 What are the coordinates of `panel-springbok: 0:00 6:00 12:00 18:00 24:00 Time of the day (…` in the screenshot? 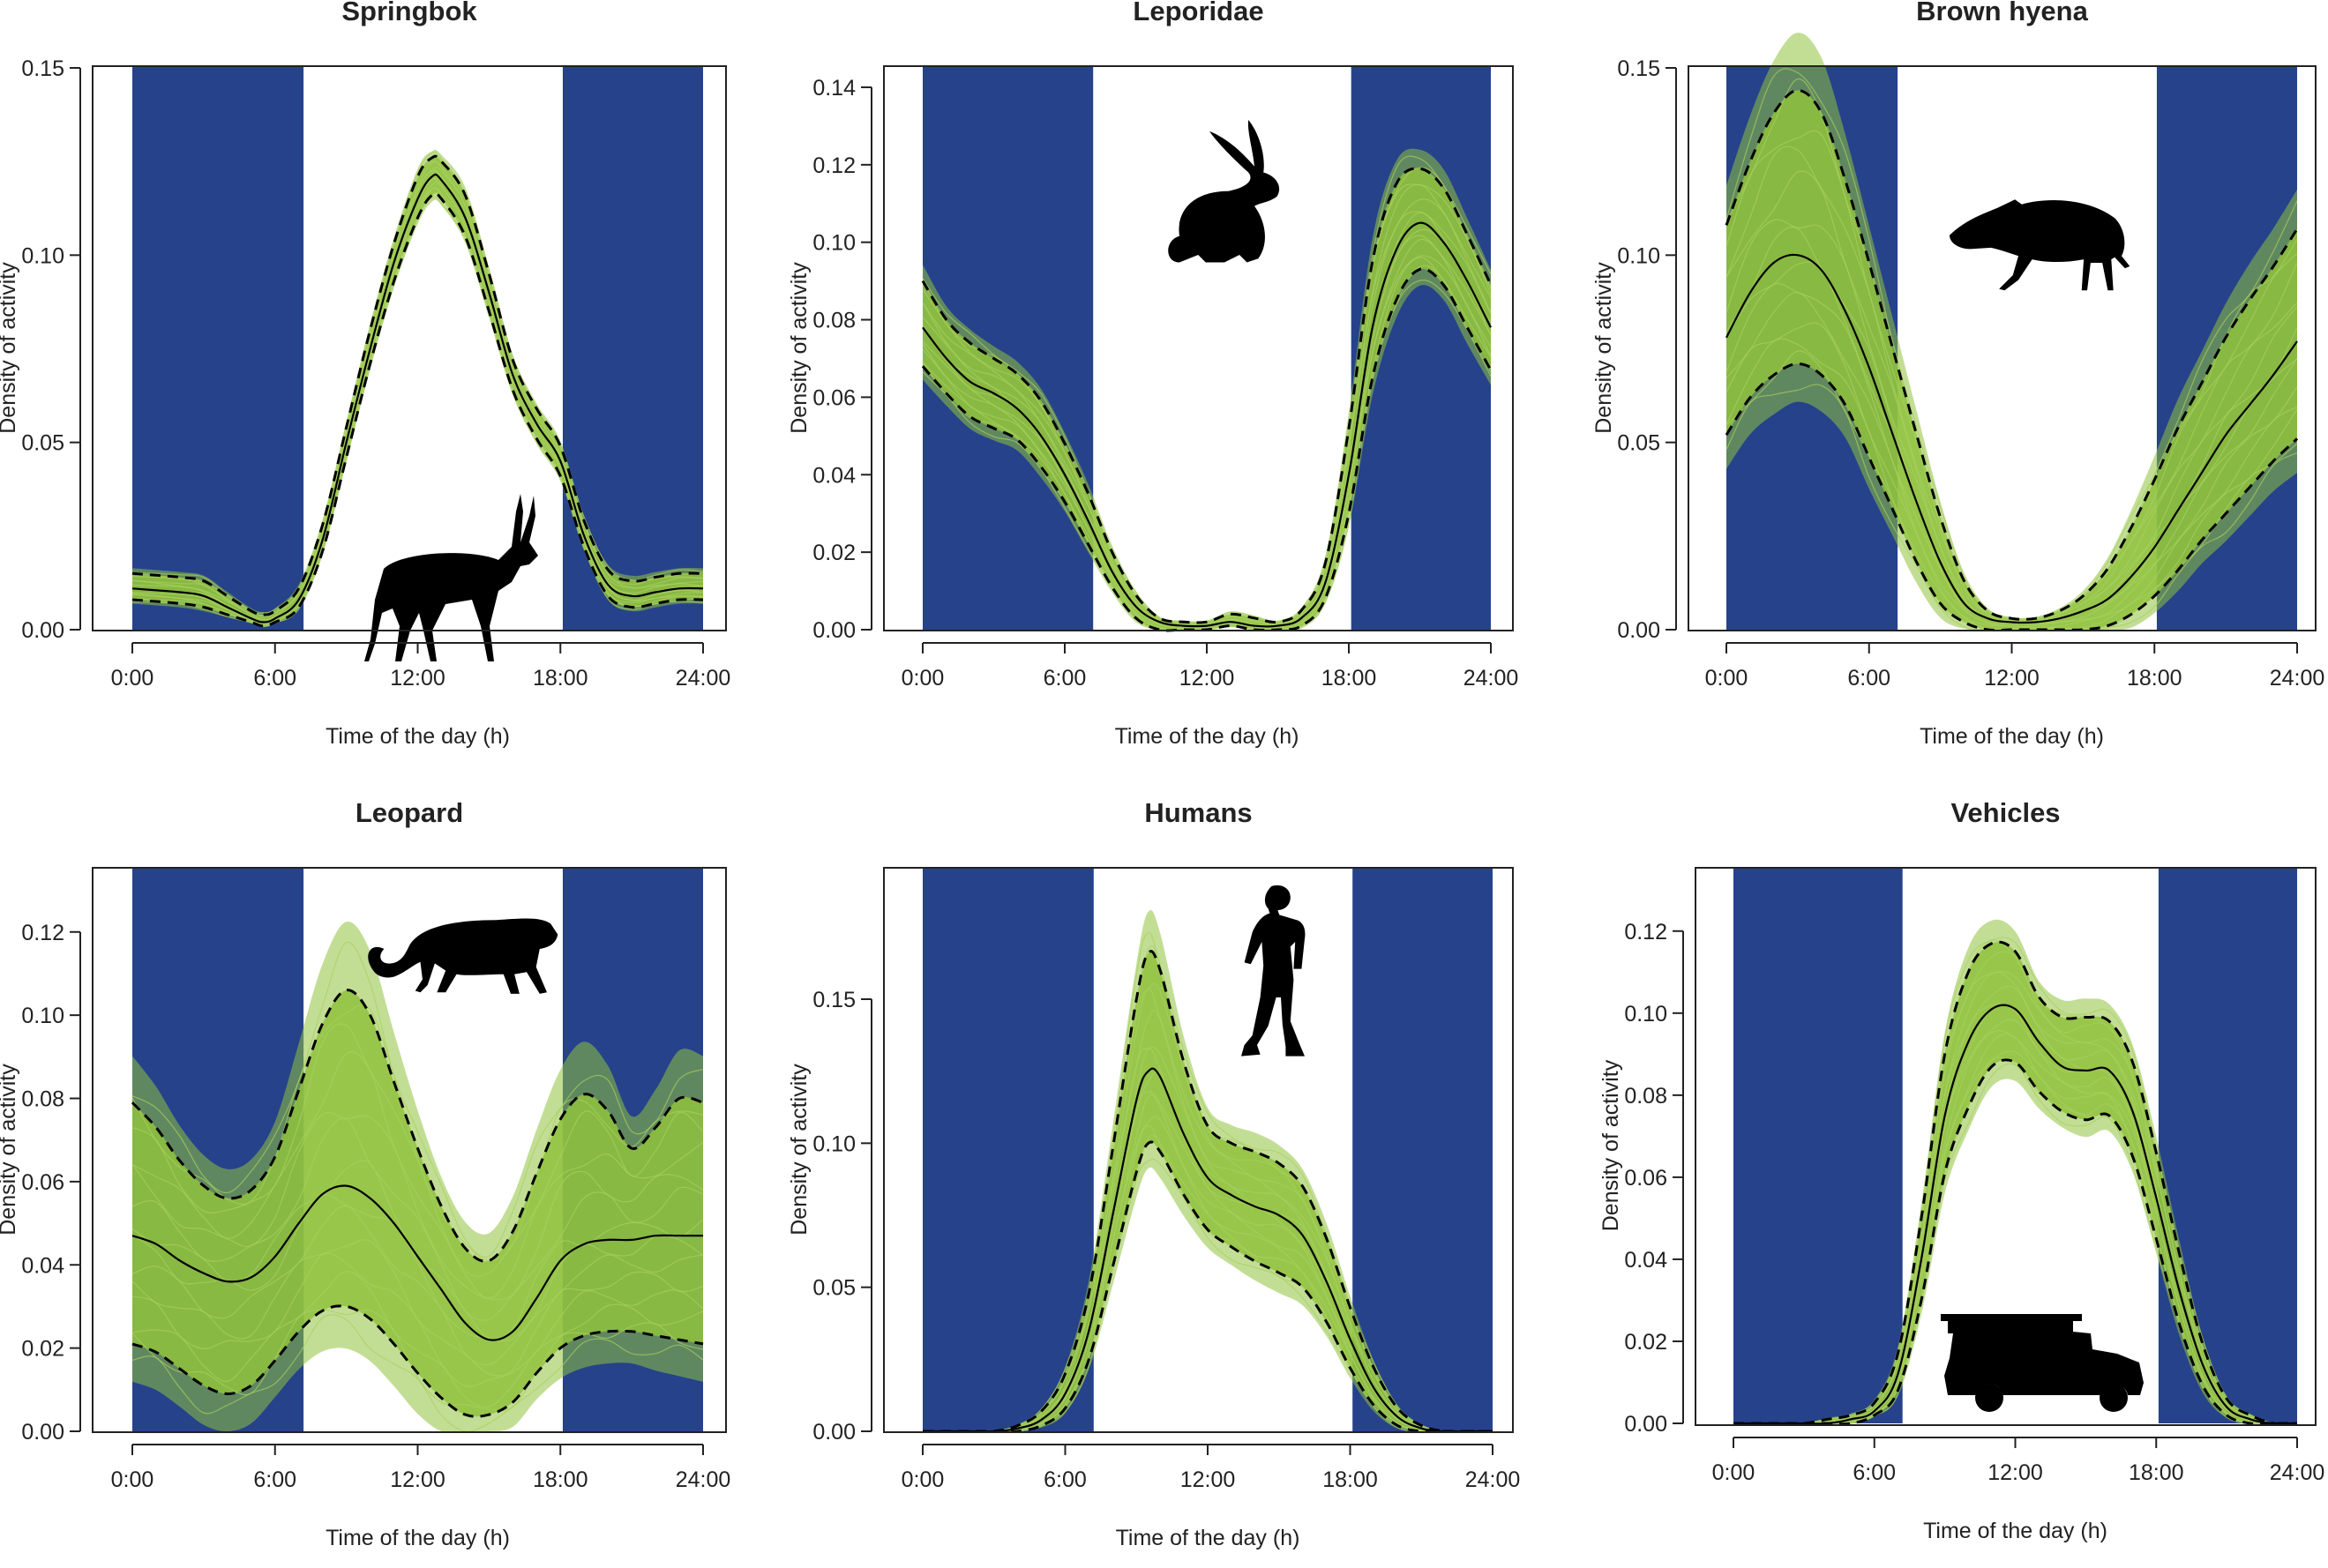 It's located at (365, 374).